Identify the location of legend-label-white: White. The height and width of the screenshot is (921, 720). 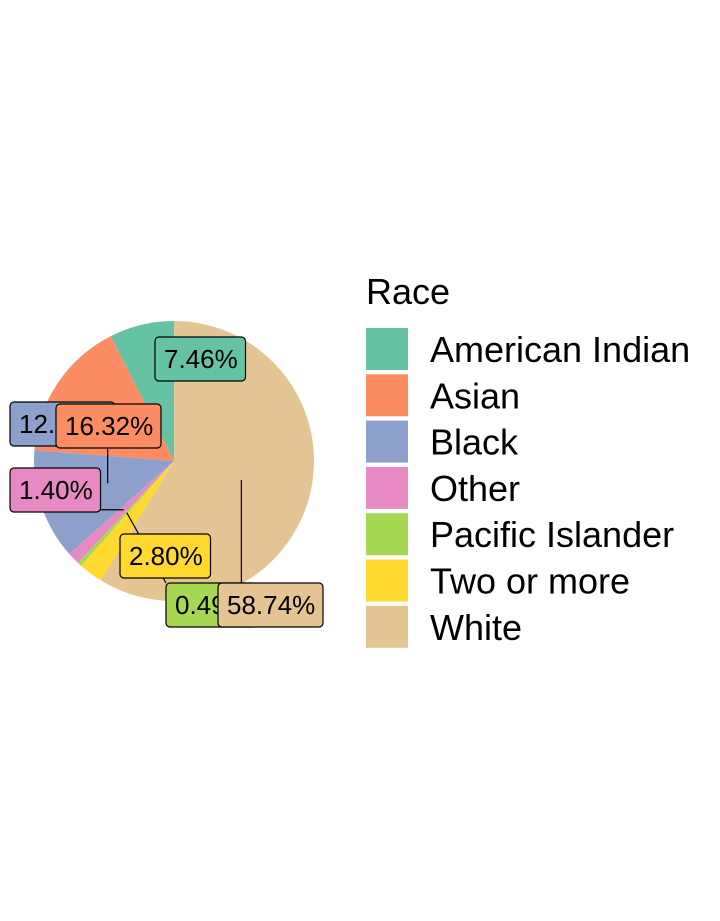
(476, 627).